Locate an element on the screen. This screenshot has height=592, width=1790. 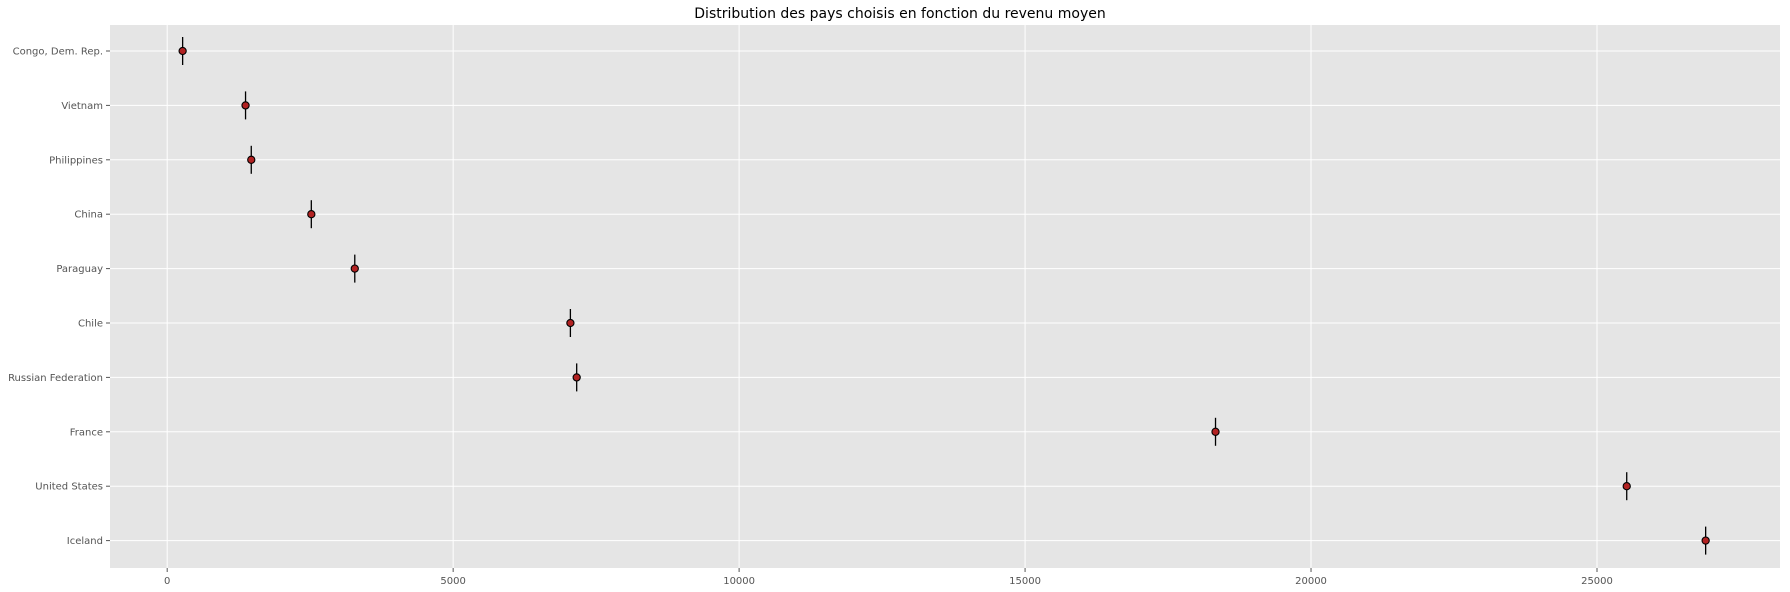
y-tick-label: Paraguay is located at coordinates (79, 269).